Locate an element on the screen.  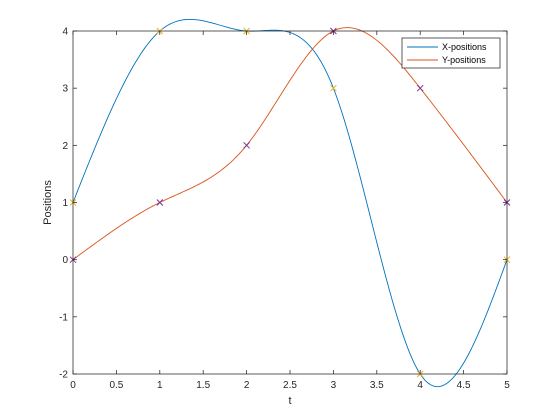
x-tick-label: 2 is located at coordinates (247, 385).